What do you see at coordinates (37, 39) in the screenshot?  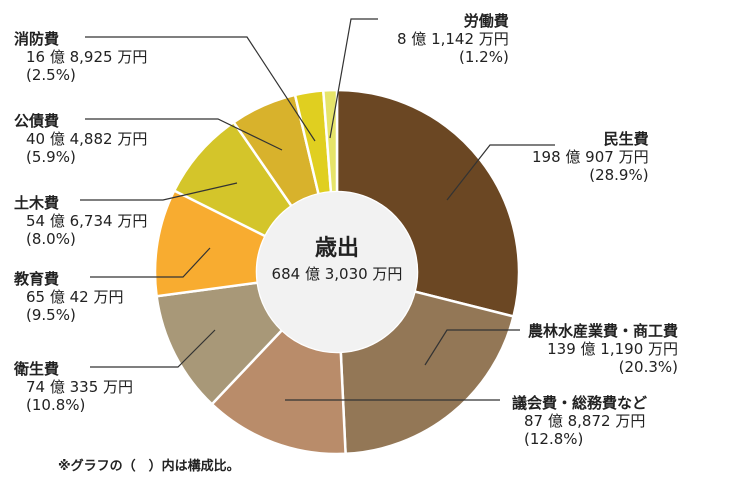 I see `slice-name: 消防費` at bounding box center [37, 39].